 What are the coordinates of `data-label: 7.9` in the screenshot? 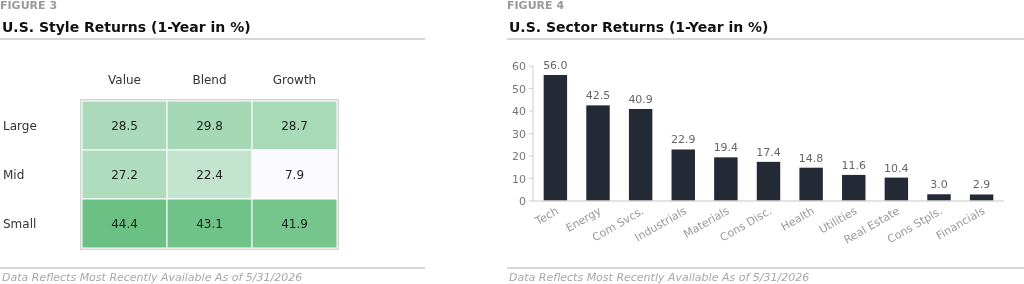 It's located at (294, 174).